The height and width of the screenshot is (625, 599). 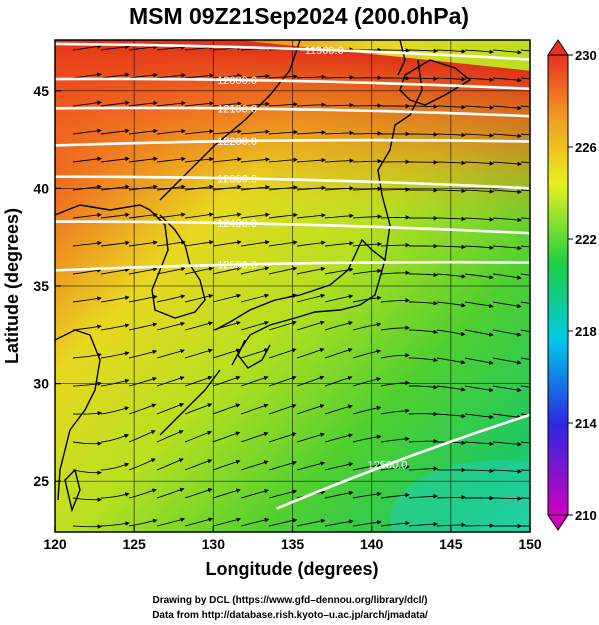 What do you see at coordinates (451, 544) in the screenshot?
I see `x-tick-label: 145` at bounding box center [451, 544].